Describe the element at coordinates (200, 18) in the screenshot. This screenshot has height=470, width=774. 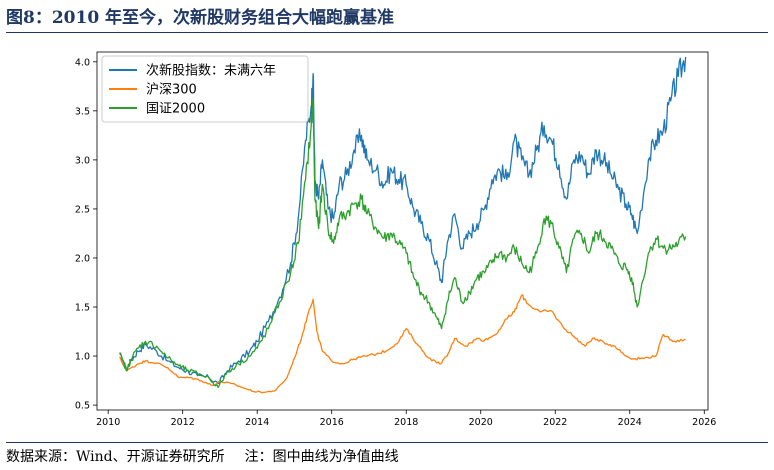
I see `figure-title: 图8：2010 年至今，次新股财务组合大幅跑赢基准` at that location.